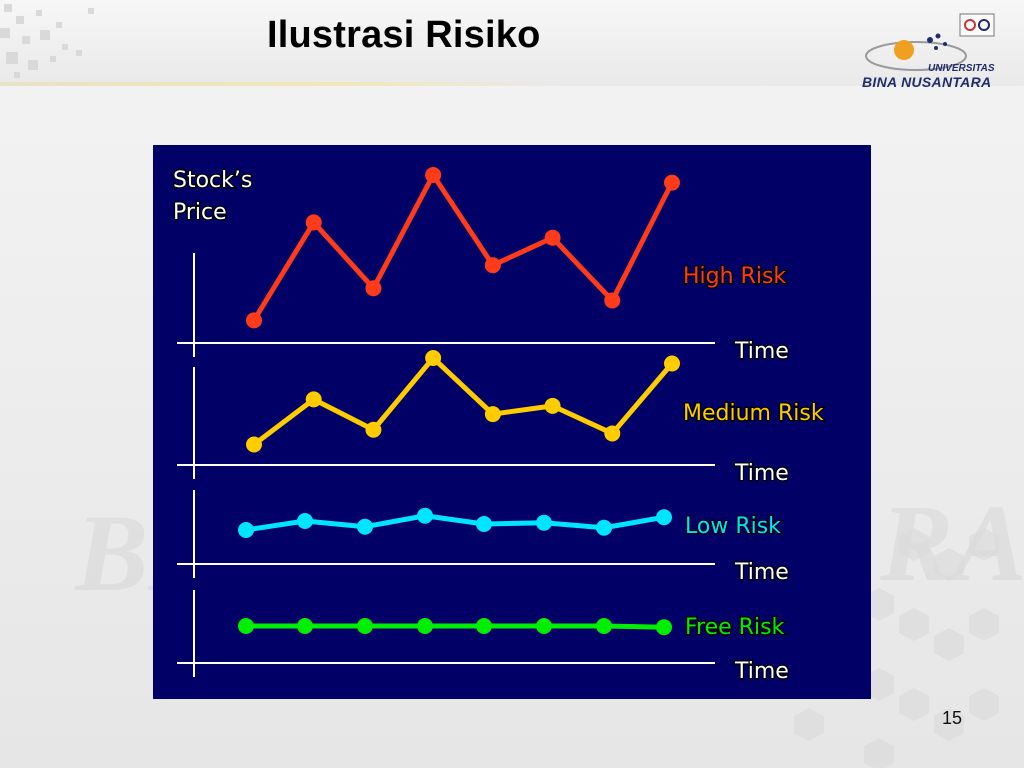 This screenshot has height=768, width=1024. I want to click on y-axis-label-line: Price, so click(200, 212).